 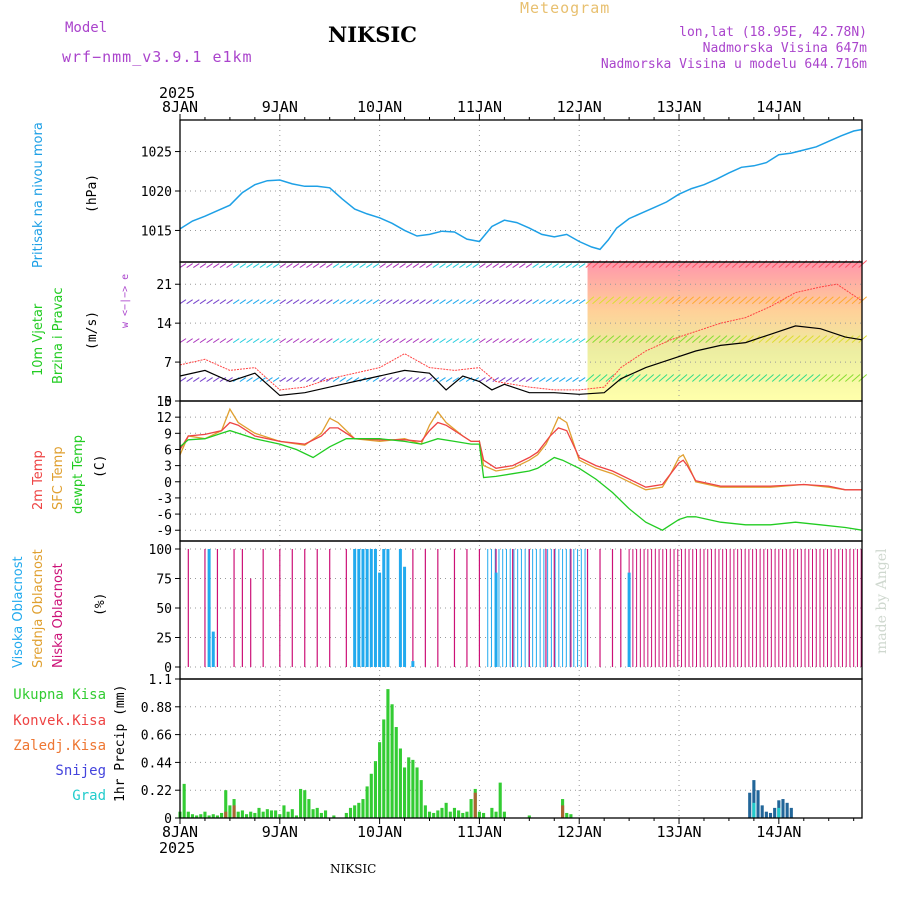 I want to click on pressure-axis-label: Pritisak na nivou mora, so click(x=38, y=195).